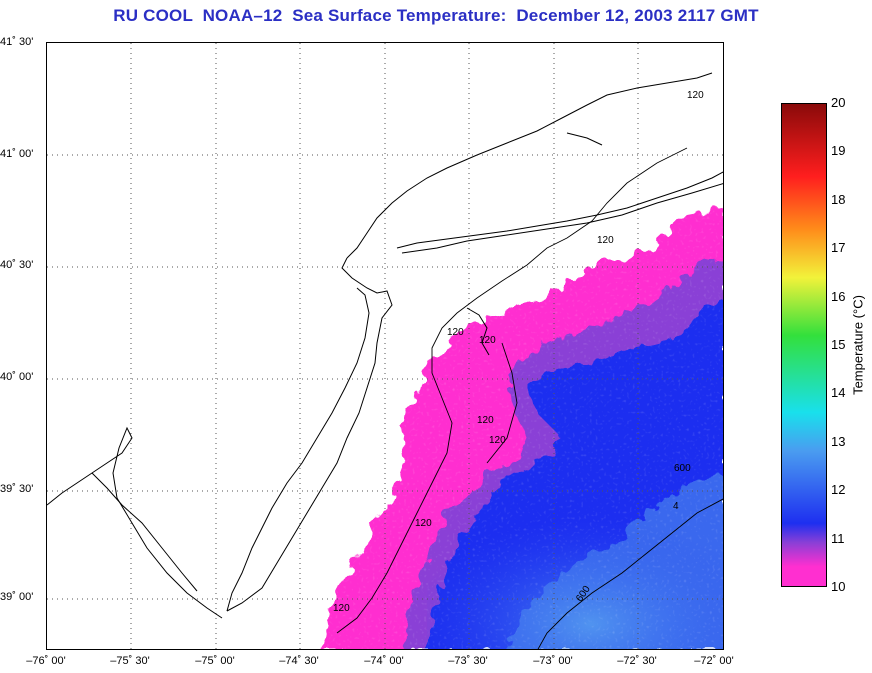 Image resolution: width=872 pixels, height=673 pixels. I want to click on lon-label-72-30: –72˚ 30', so click(637, 661).